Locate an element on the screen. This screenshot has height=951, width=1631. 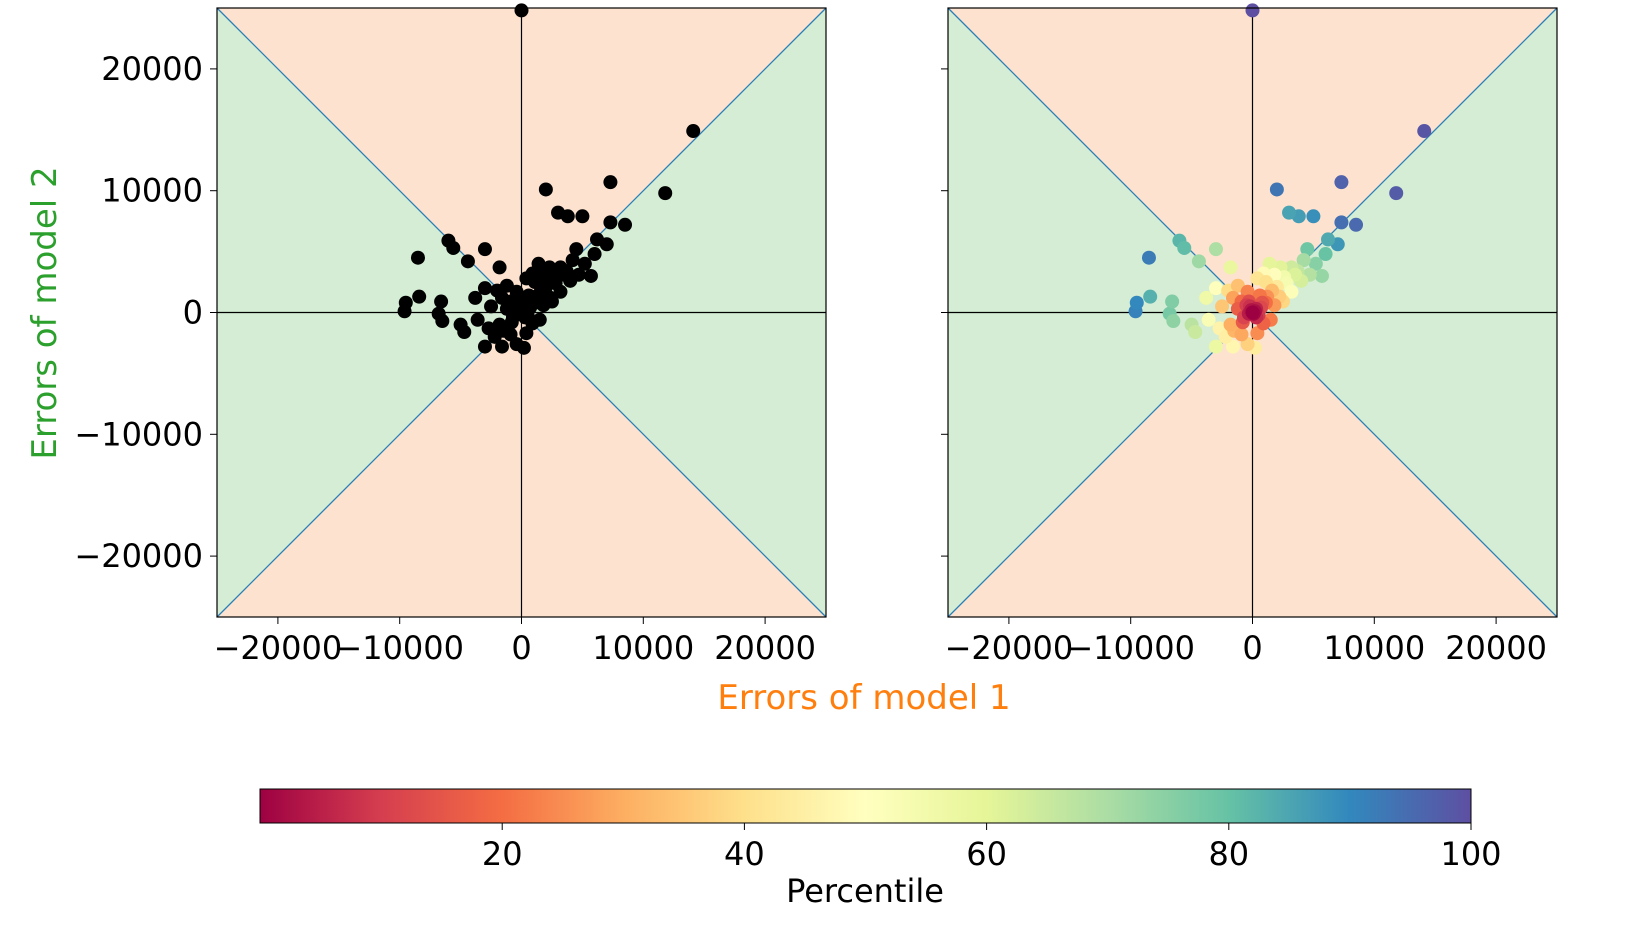
y-tick-label: 0 is located at coordinates (193, 313).